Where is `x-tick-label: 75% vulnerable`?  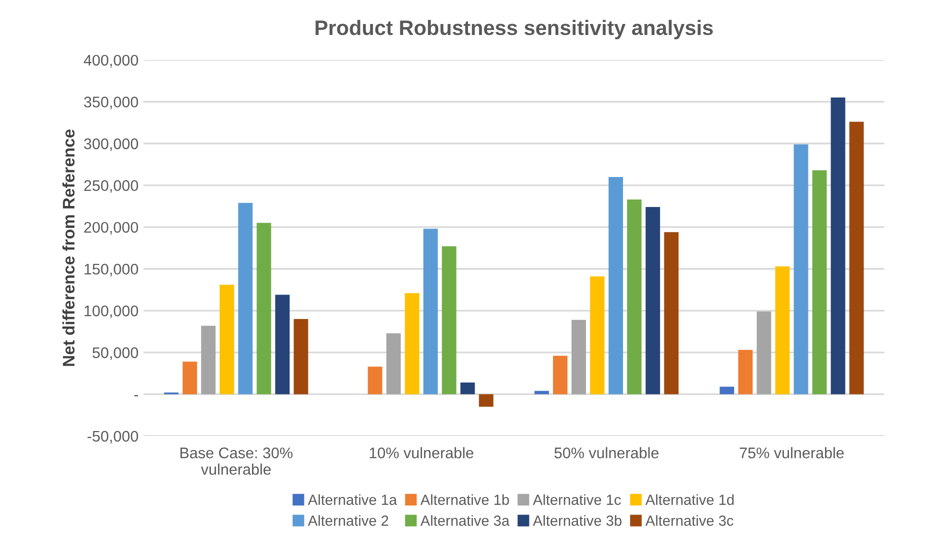 x-tick-label: 75% vulnerable is located at coordinates (792, 452).